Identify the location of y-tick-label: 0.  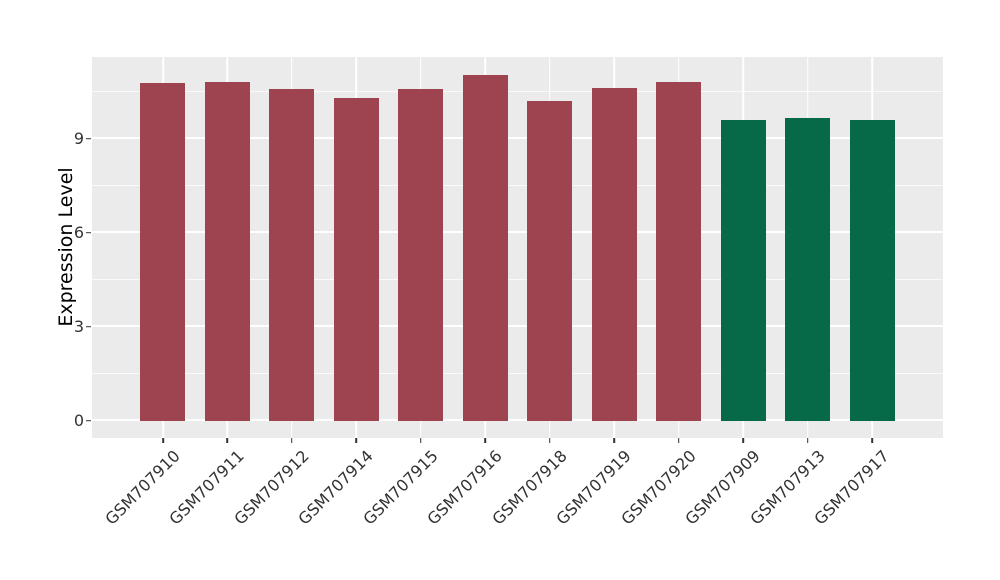
(78, 420).